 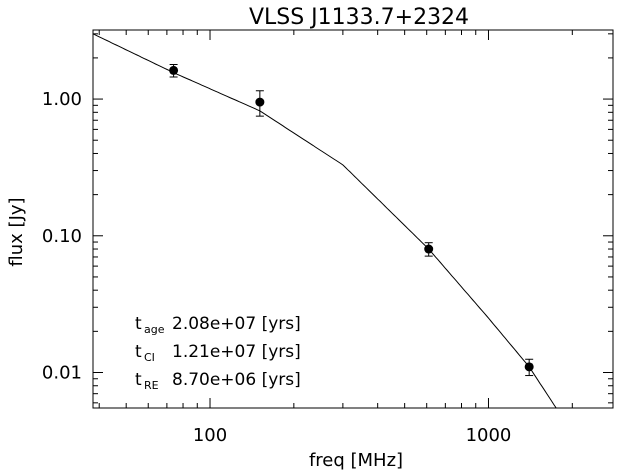 What do you see at coordinates (151, 385) in the screenshot?
I see `annotation-subscript: RE` at bounding box center [151, 385].